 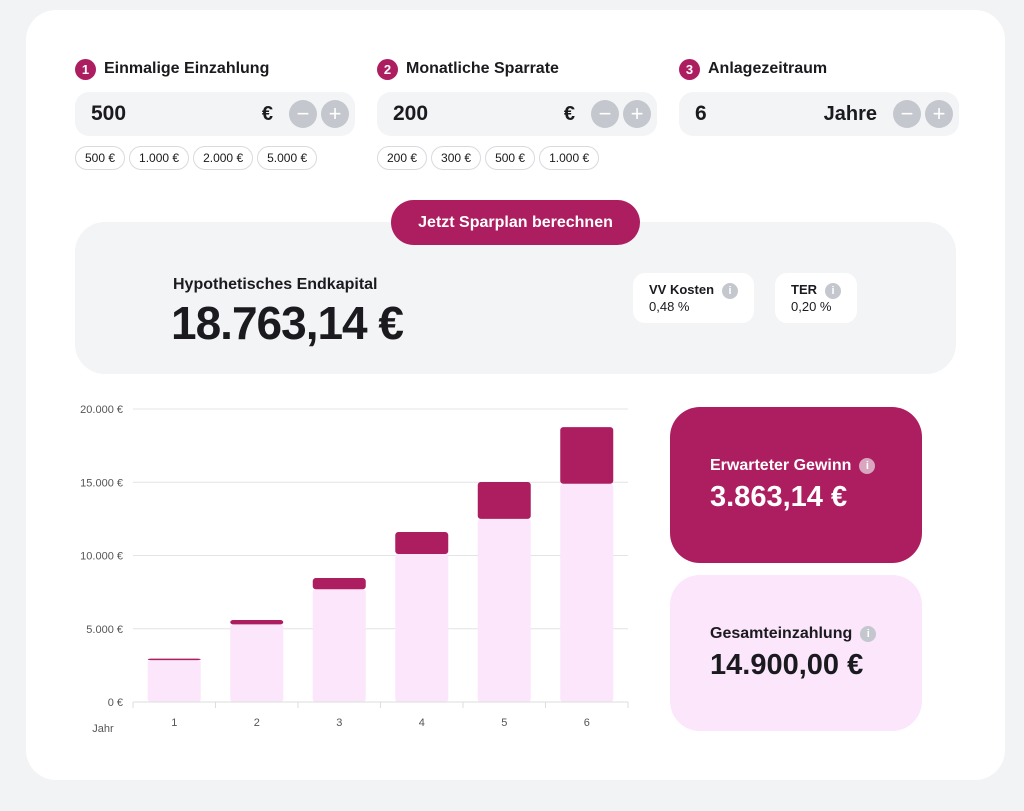 What do you see at coordinates (779, 497) in the screenshot?
I see `gain-value: 3.863,14 €` at bounding box center [779, 497].